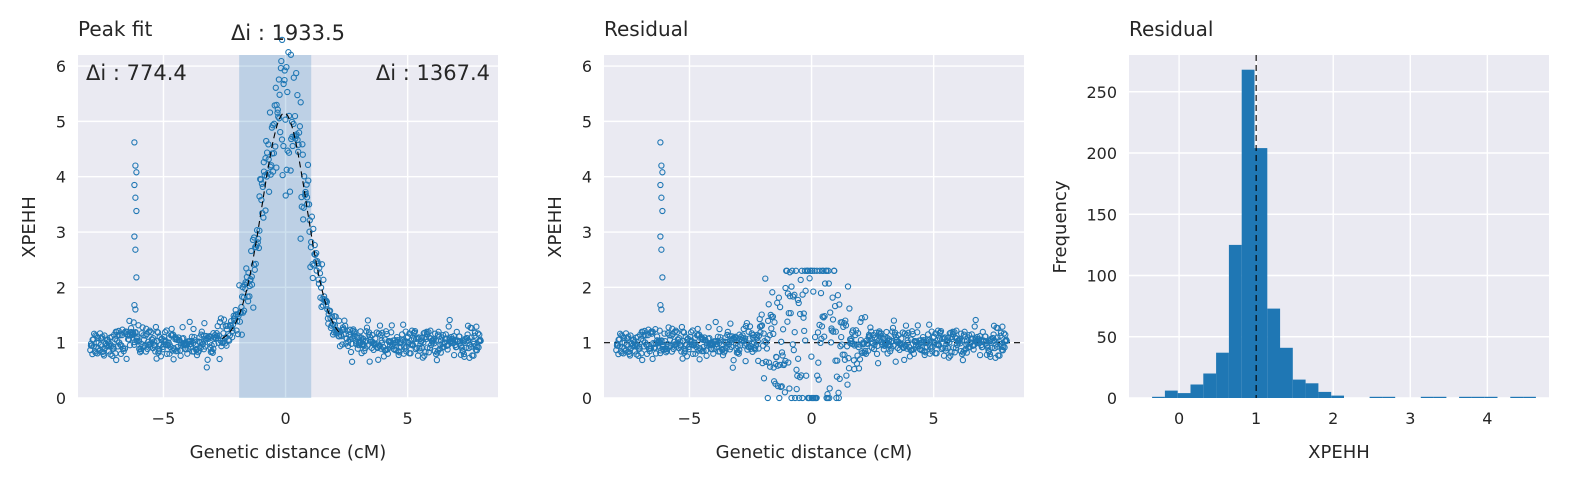  What do you see at coordinates (164, 418) in the screenshot?
I see `x-tick-label: −5` at bounding box center [164, 418].